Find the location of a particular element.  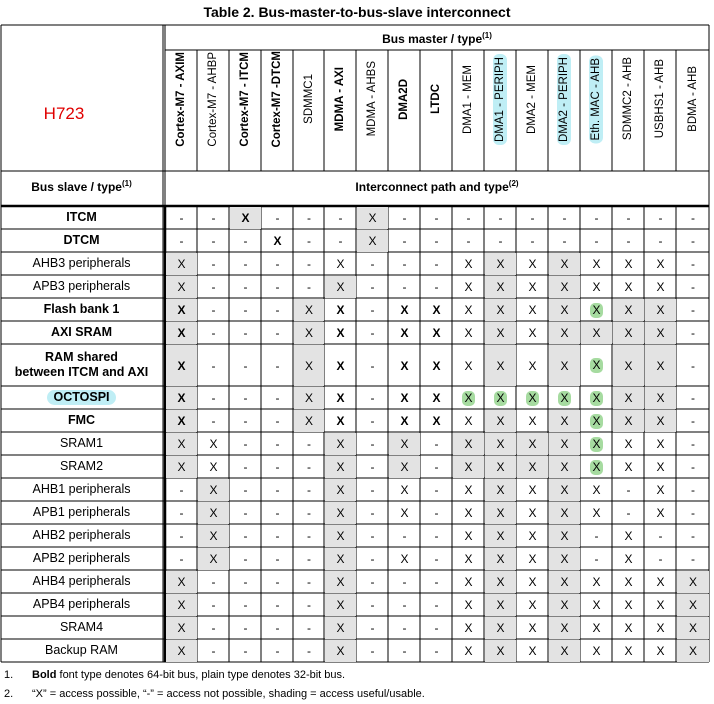

master-header-label: MDMA - AHBS is located at coordinates (372, 99).